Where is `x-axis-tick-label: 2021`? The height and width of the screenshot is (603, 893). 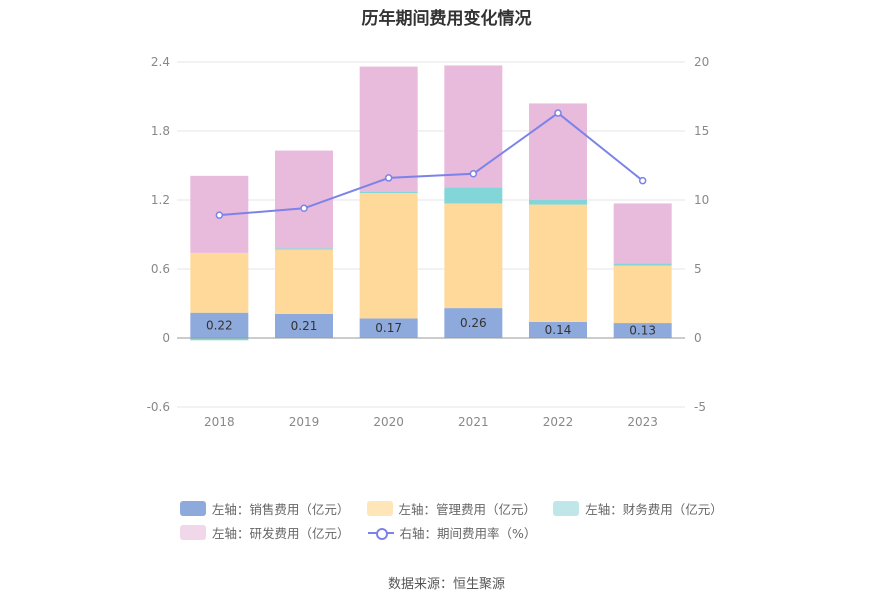 x-axis-tick-label: 2021 is located at coordinates (473, 422).